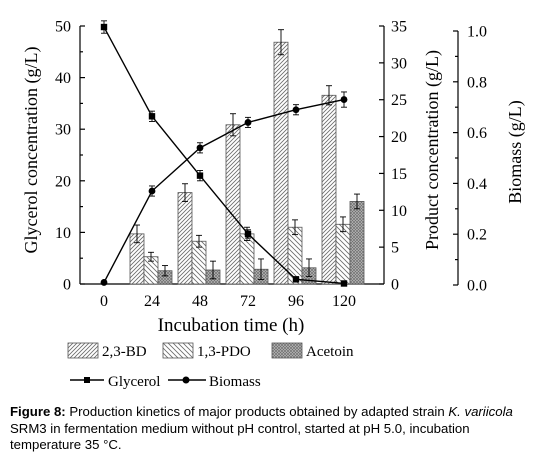 The image size is (535, 462). What do you see at coordinates (235, 382) in the screenshot?
I see `legend-label-biomass: Biomass` at bounding box center [235, 382].